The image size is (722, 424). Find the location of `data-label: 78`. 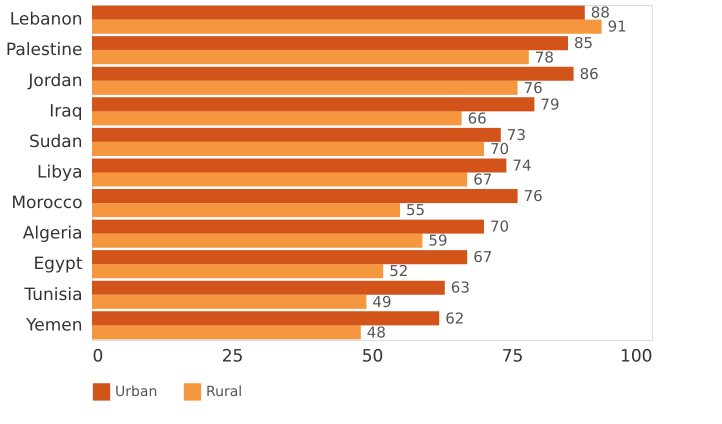

data-label: 78 is located at coordinates (544, 57).